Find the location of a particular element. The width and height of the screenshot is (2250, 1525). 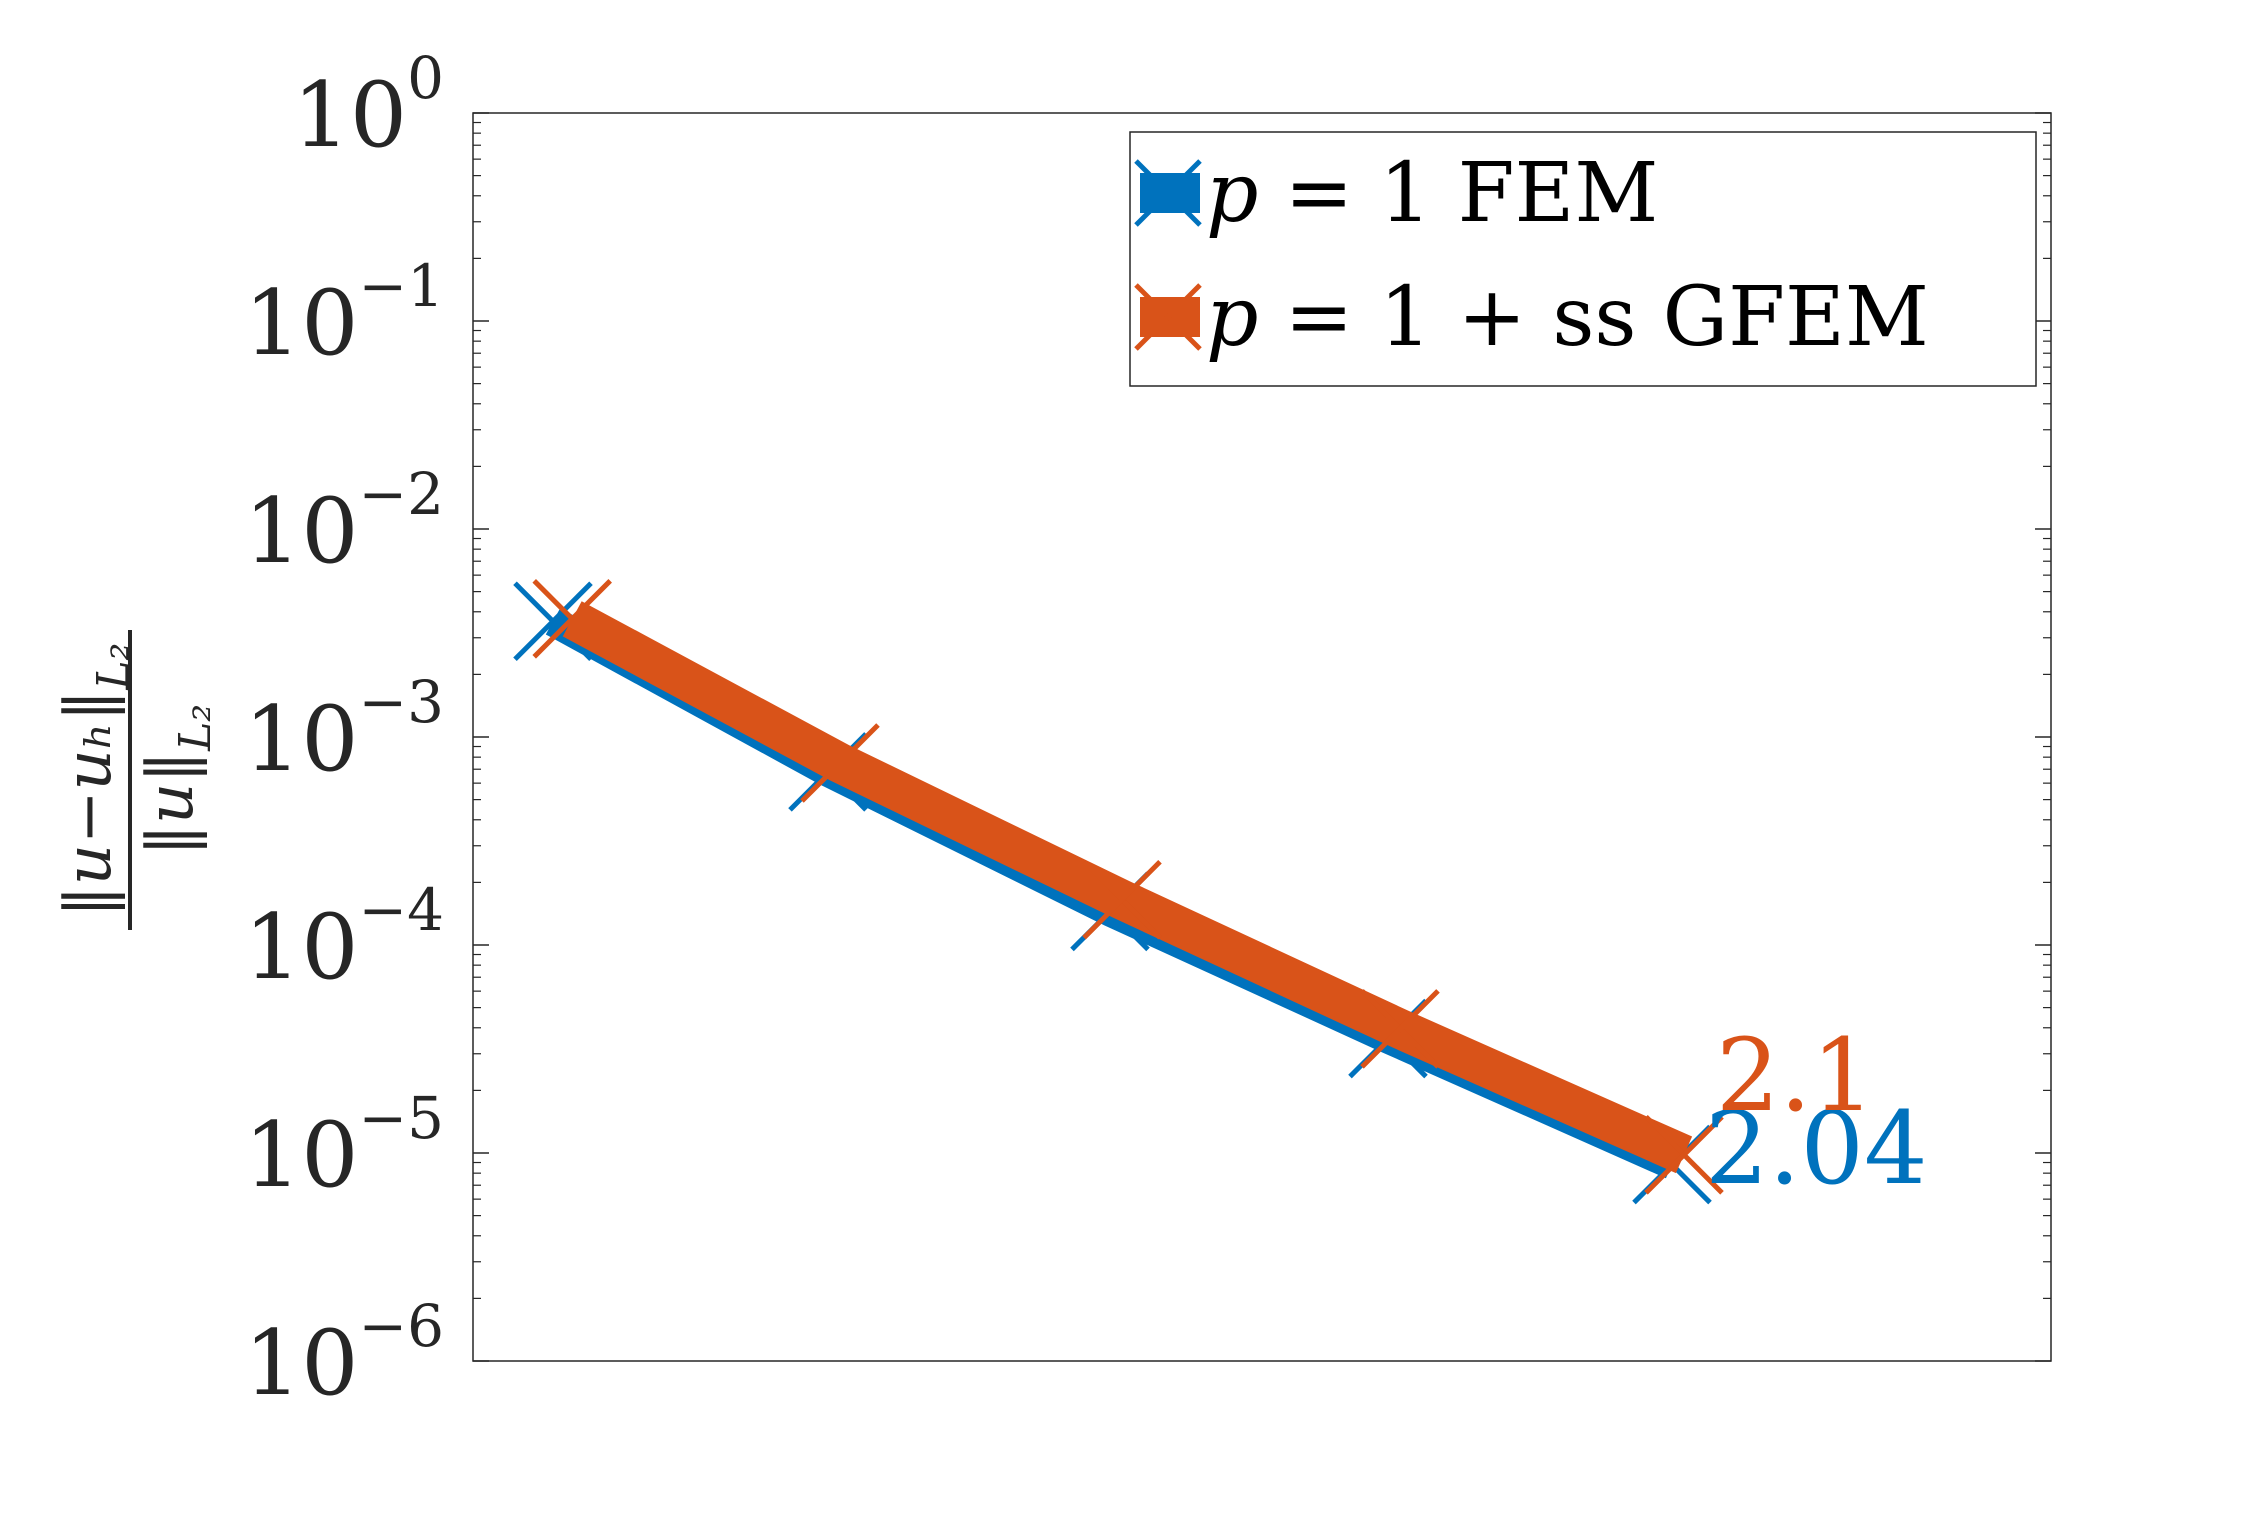

slope-labels: 2.042.1 is located at coordinates (1816, 1112).